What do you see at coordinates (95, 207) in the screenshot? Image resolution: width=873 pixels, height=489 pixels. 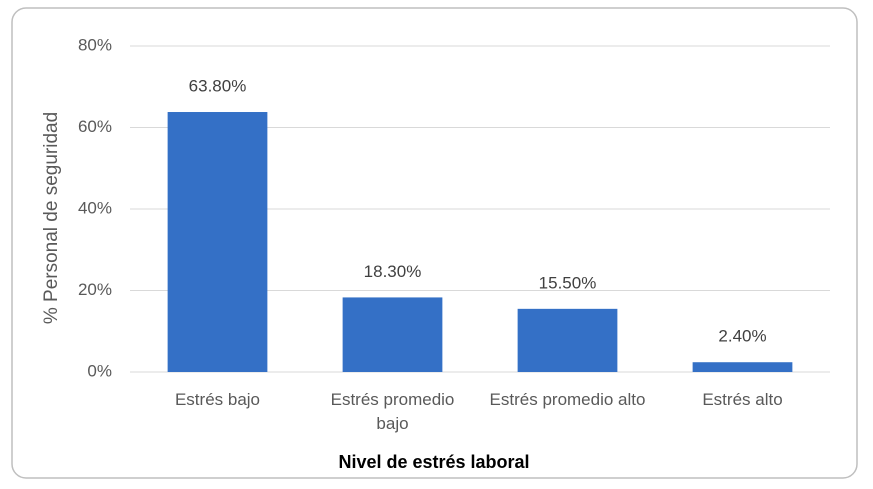 I see `y-tick-label: 40%` at bounding box center [95, 207].